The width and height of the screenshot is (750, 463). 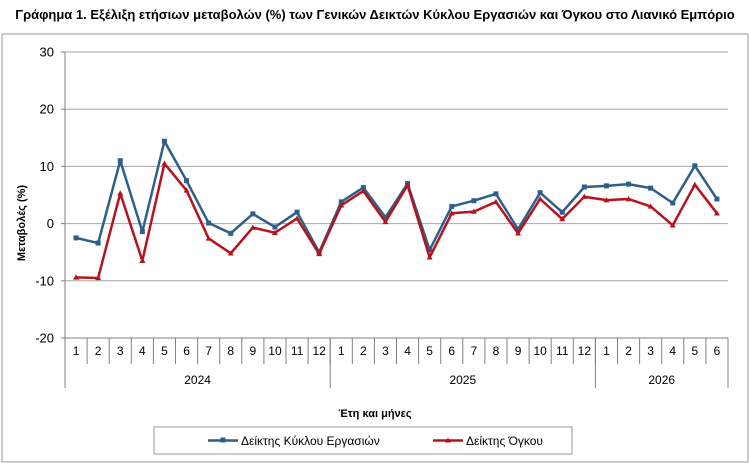 I want to click on y-tick-labels: -20 -10 0 10 20 30, so click(x=44, y=195).